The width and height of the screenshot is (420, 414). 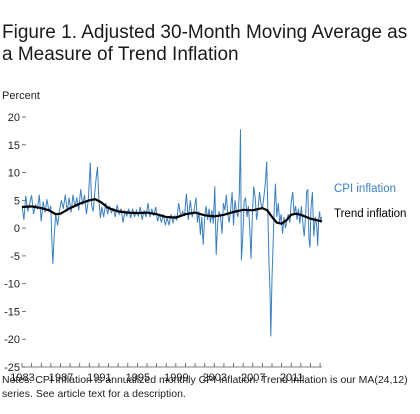 What do you see at coordinates (14, 174) in the screenshot?
I see `y-tick-label: 10` at bounding box center [14, 174].